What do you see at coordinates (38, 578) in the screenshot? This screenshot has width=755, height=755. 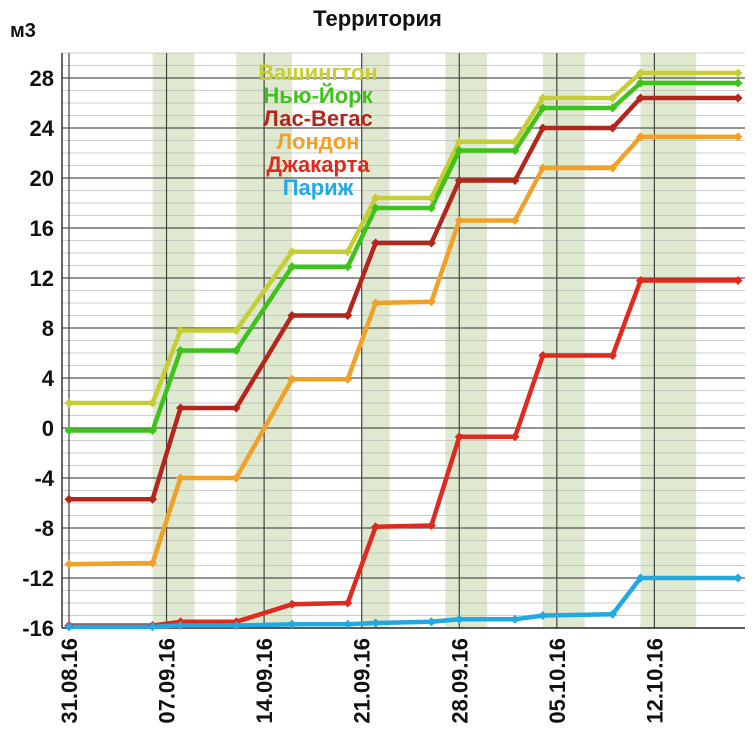 I see `y-tick-label: -12` at bounding box center [38, 578].